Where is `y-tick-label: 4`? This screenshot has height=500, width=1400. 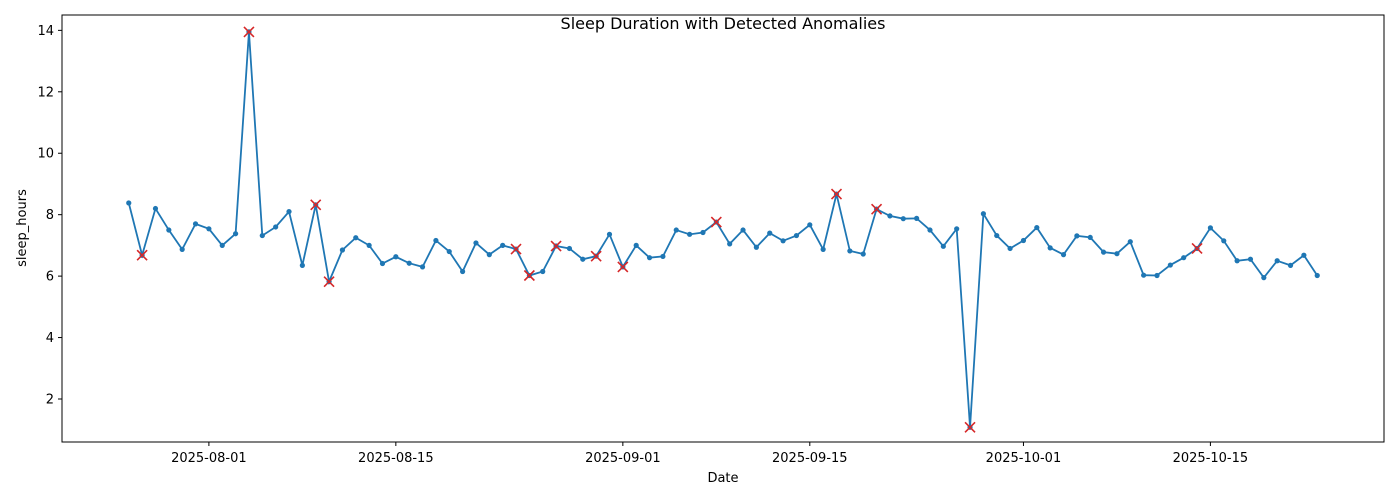 y-tick-label: 4 is located at coordinates (50, 338).